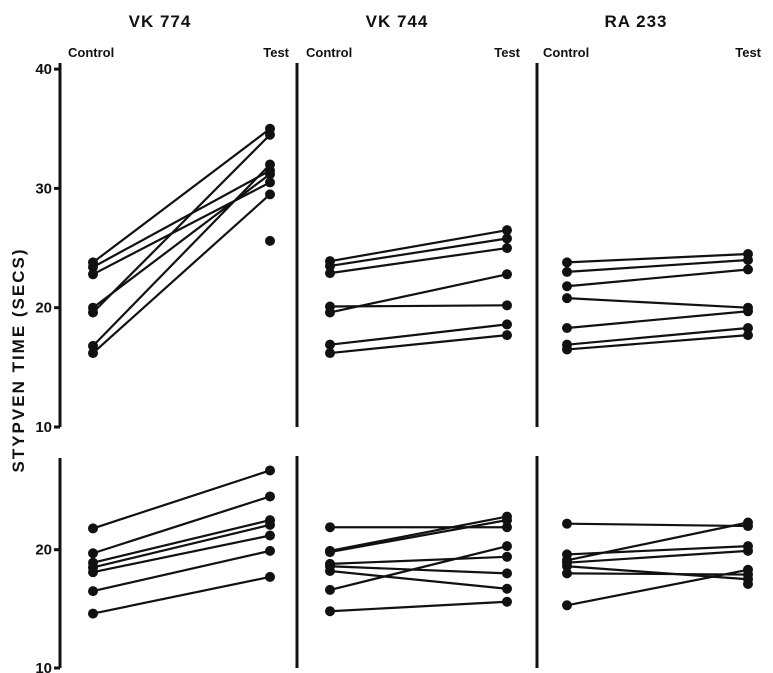  What do you see at coordinates (43, 308) in the screenshot?
I see `y-tick-label-upper-20: 20` at bounding box center [43, 308].